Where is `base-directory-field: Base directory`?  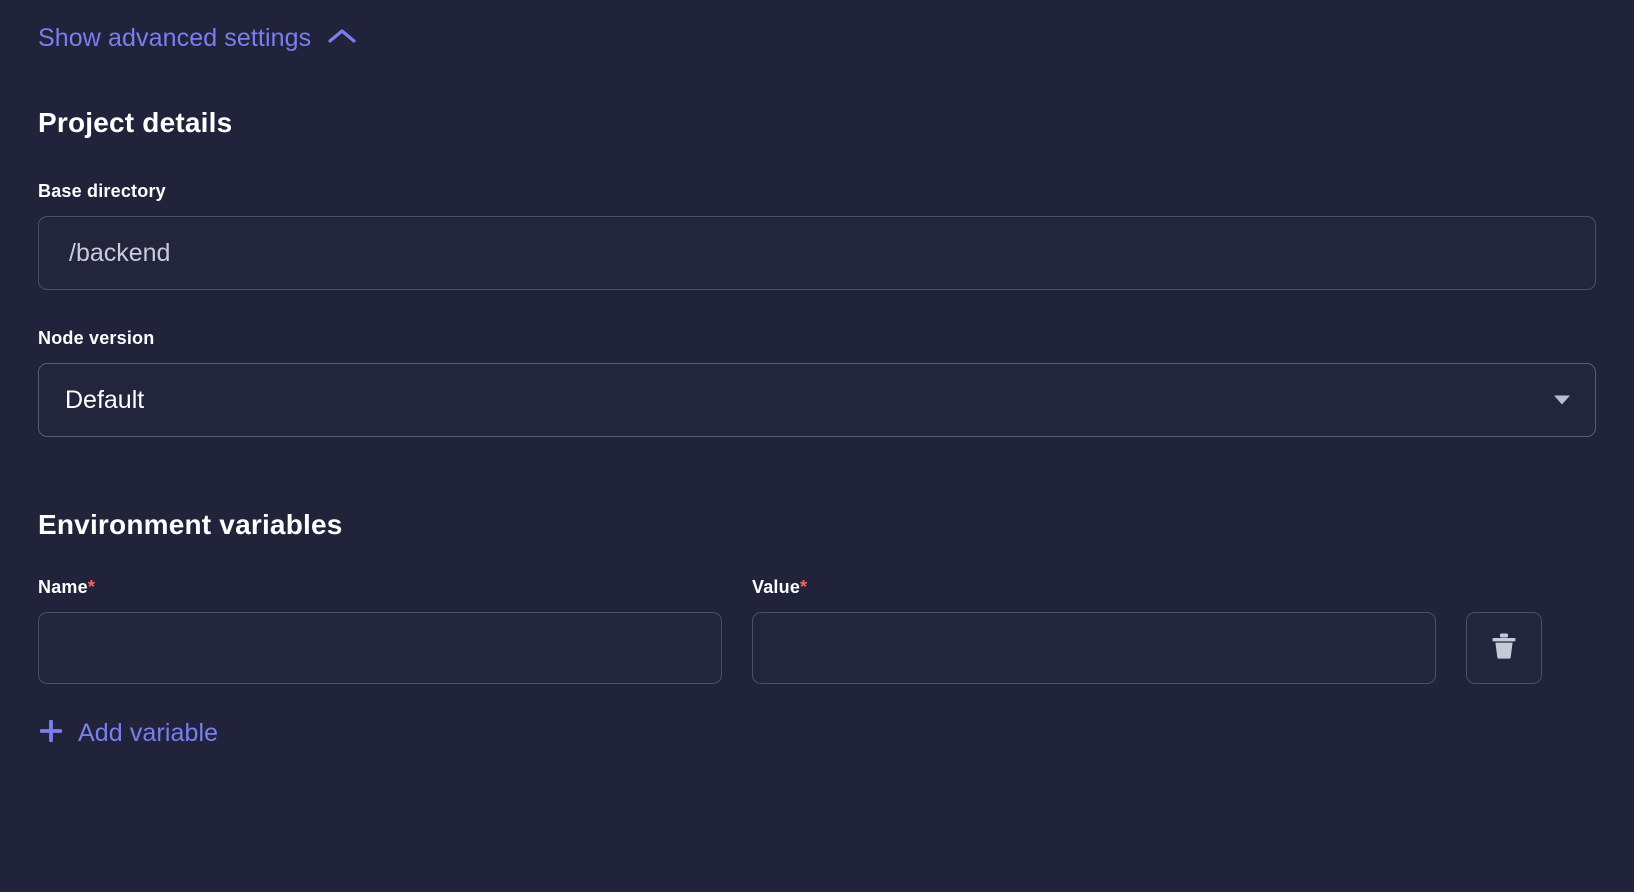
base-directory-field: Base directory is located at coordinates (817, 235).